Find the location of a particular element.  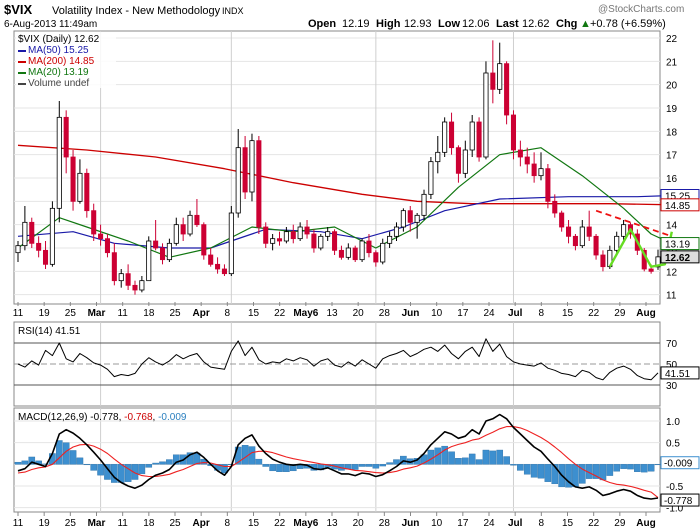

x-tick-label: 17 is located at coordinates (463, 313).